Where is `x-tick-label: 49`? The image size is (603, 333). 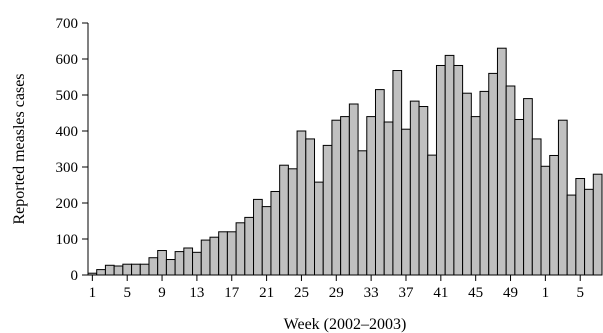
x-tick-label: 49 is located at coordinates (510, 293).